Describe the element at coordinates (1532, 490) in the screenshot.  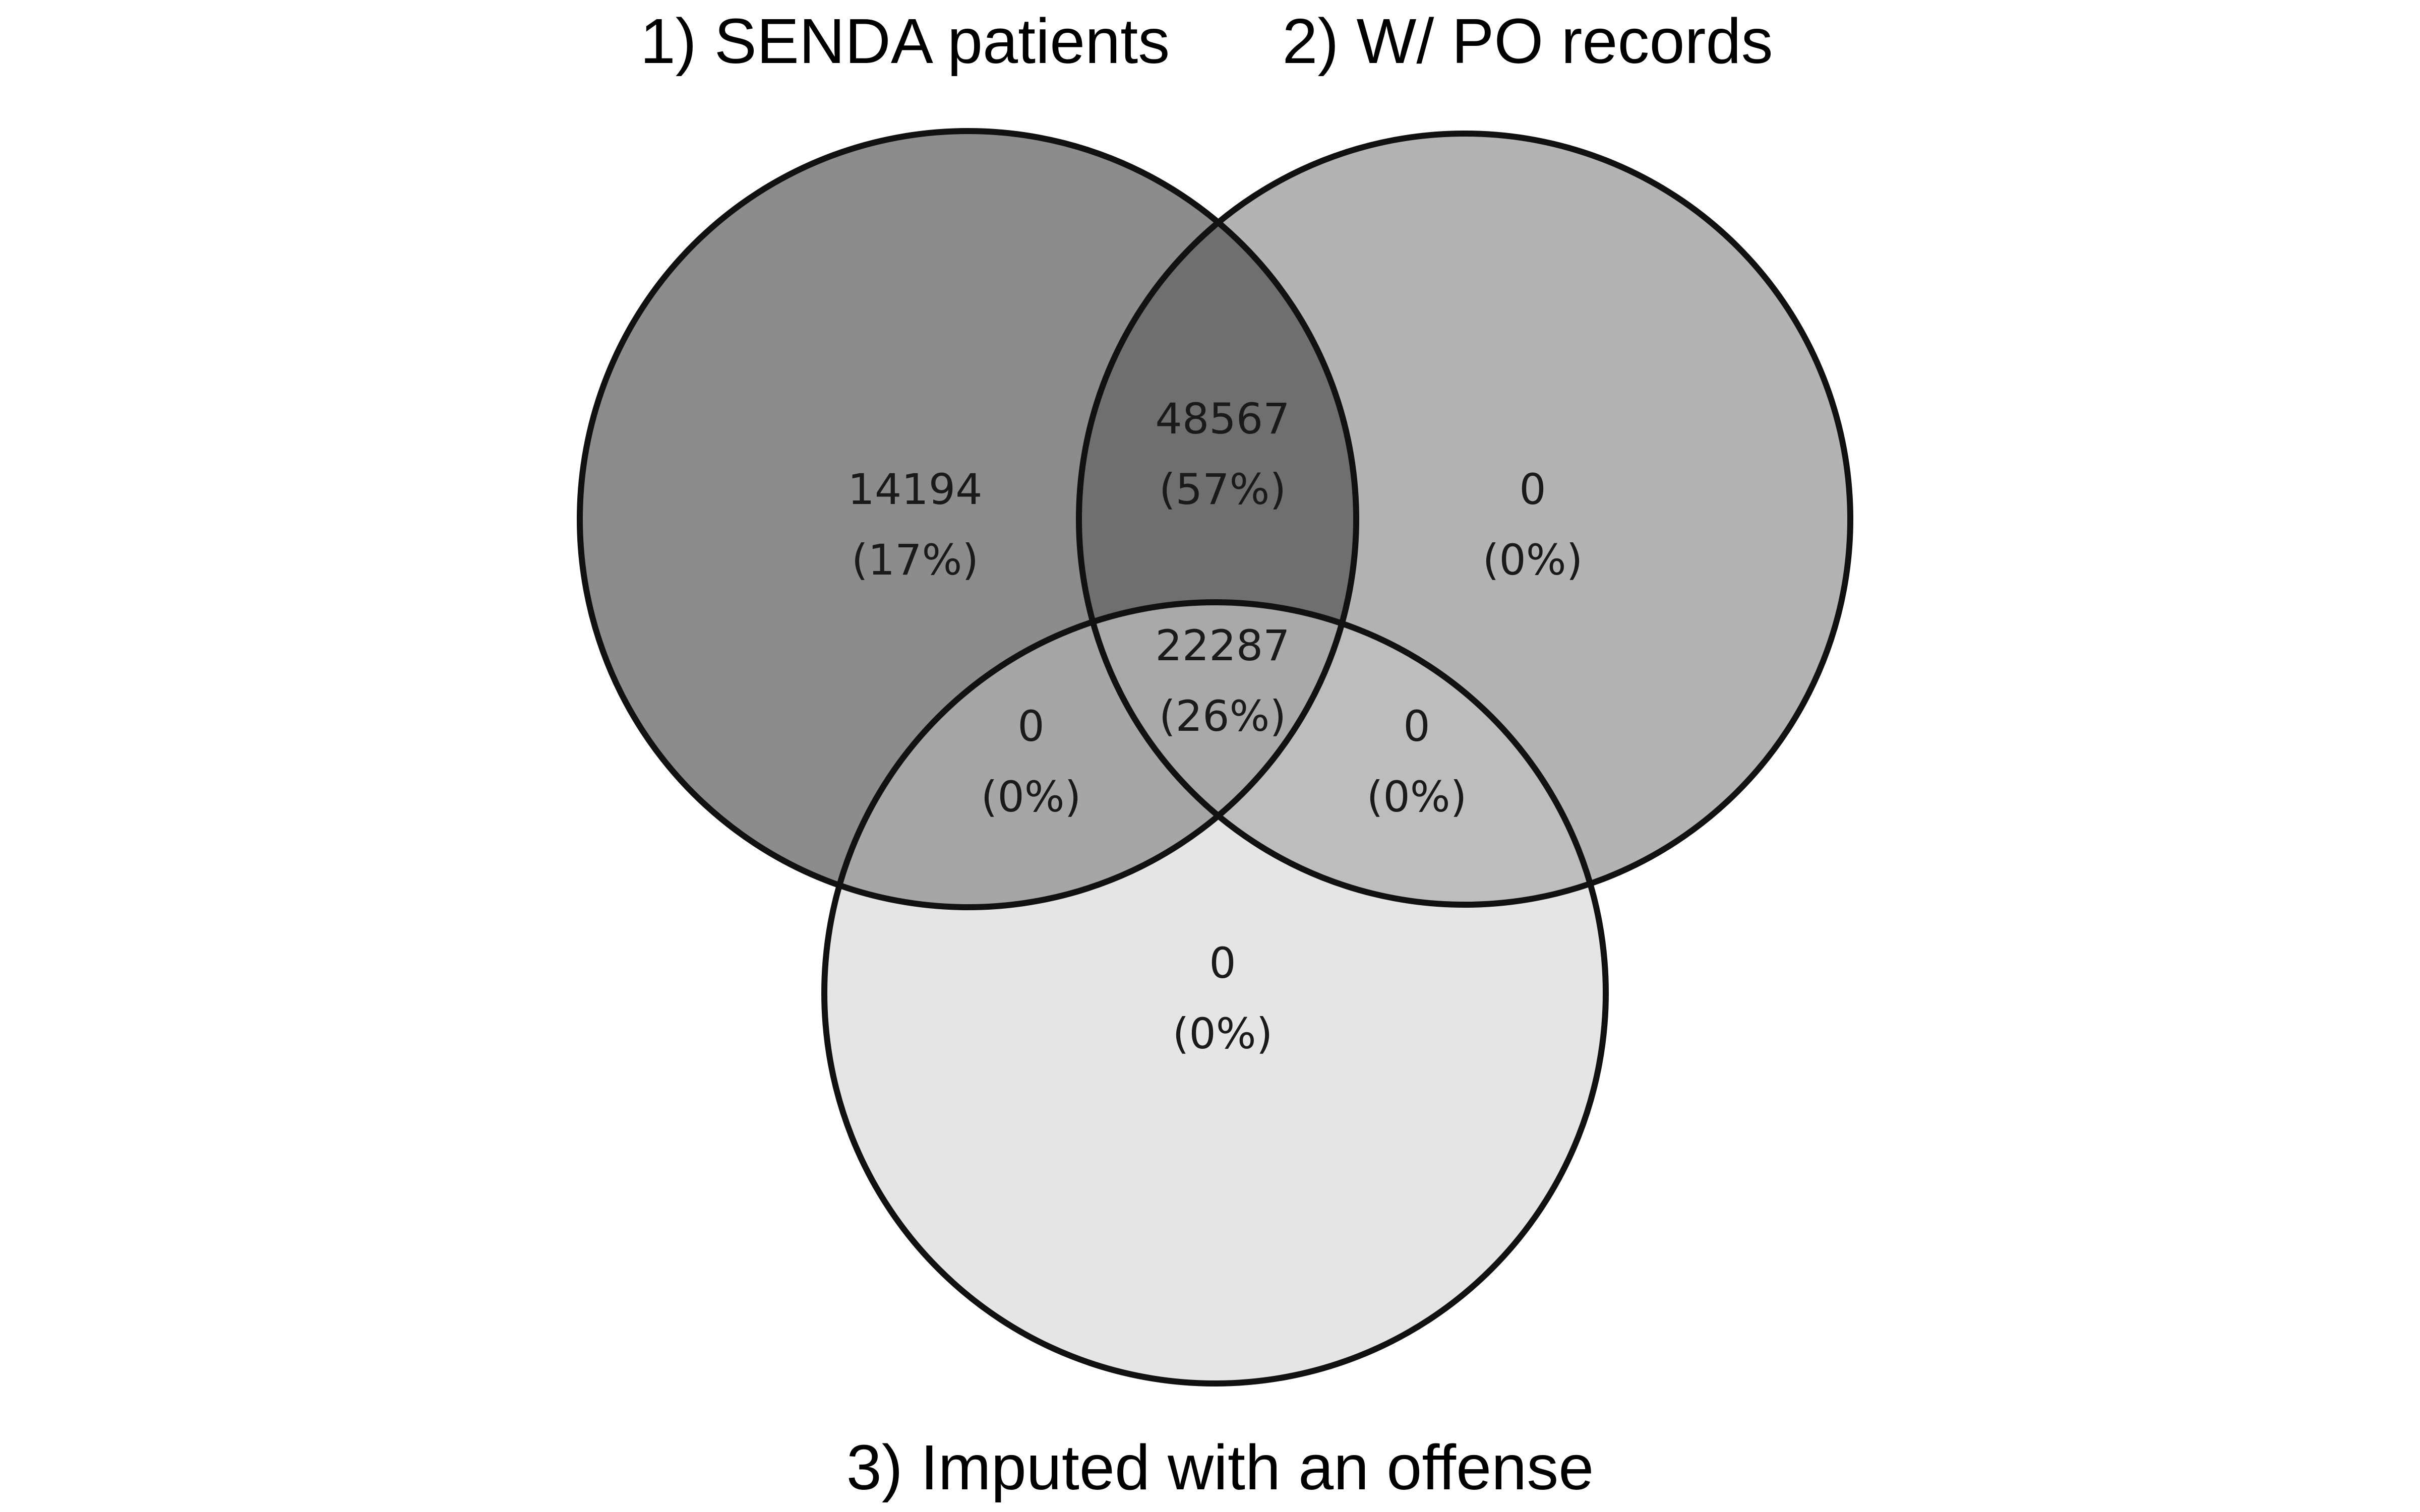
I see `region-count-only-2: 0` at that location.